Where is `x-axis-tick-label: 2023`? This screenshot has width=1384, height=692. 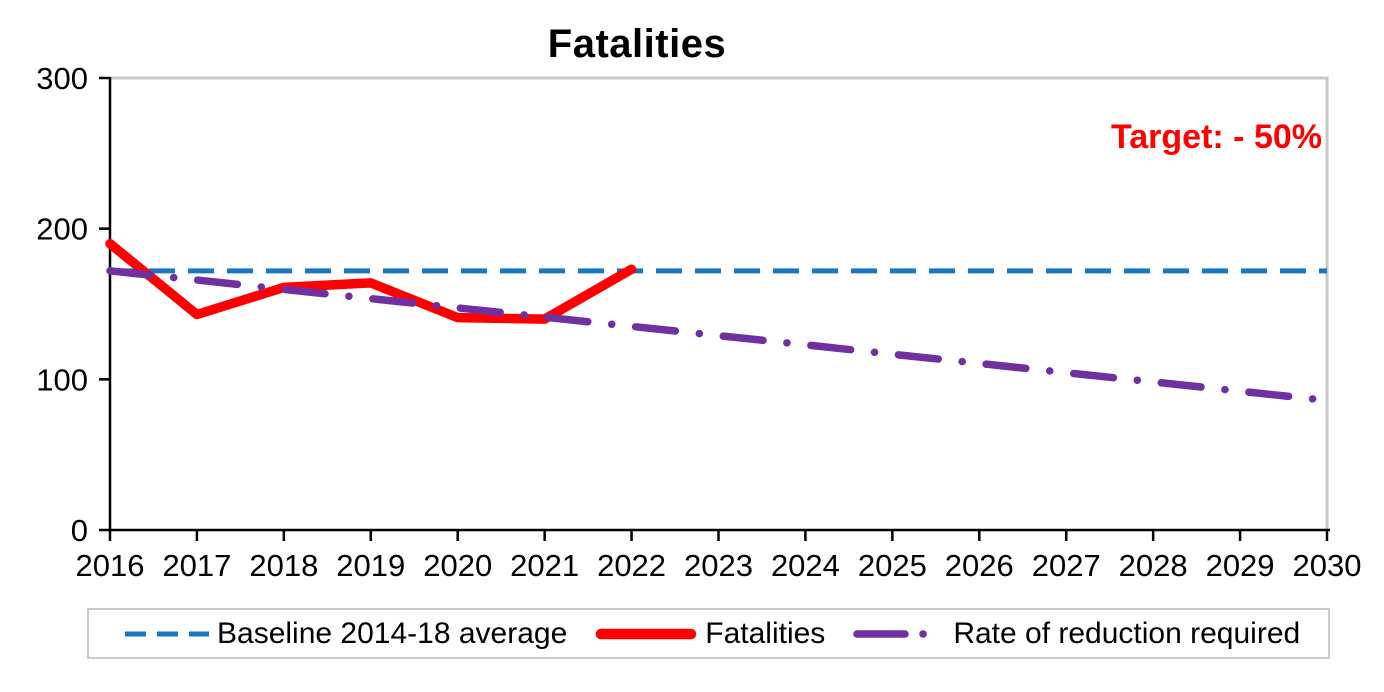 x-axis-tick-label: 2023 is located at coordinates (718, 565).